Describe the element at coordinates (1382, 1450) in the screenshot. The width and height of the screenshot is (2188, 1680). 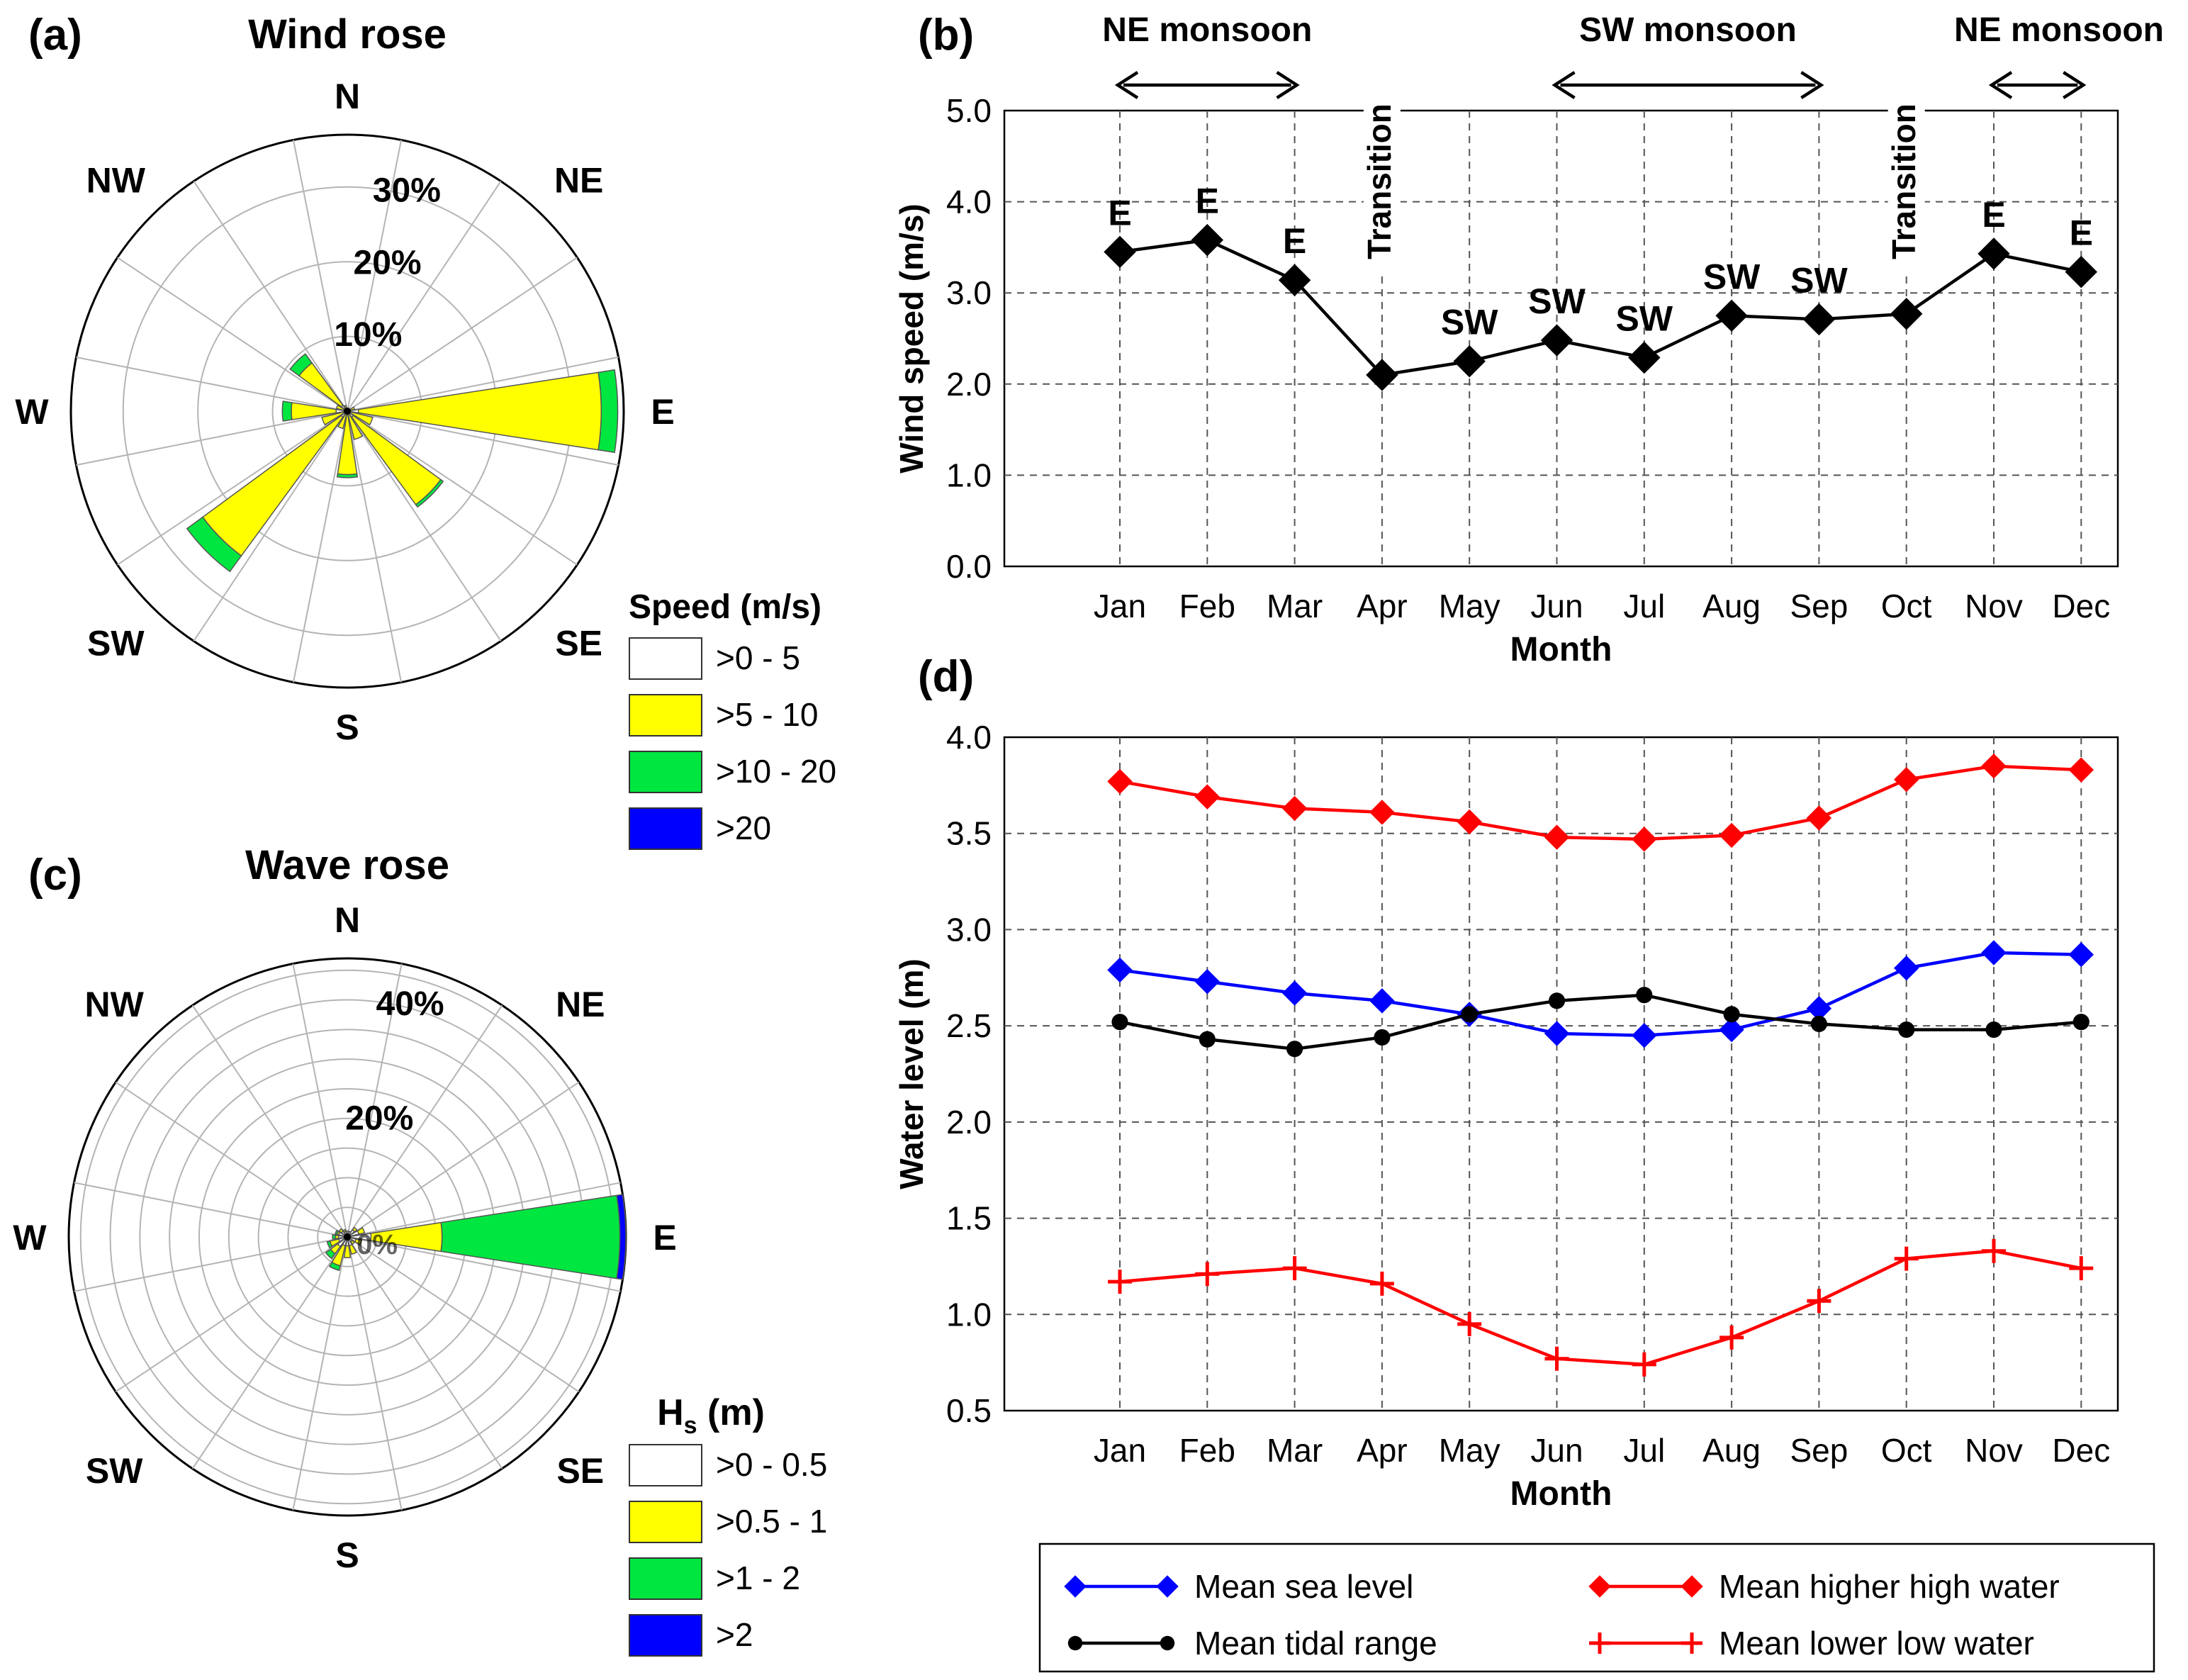
I see `x-tick-label: Apr` at that location.